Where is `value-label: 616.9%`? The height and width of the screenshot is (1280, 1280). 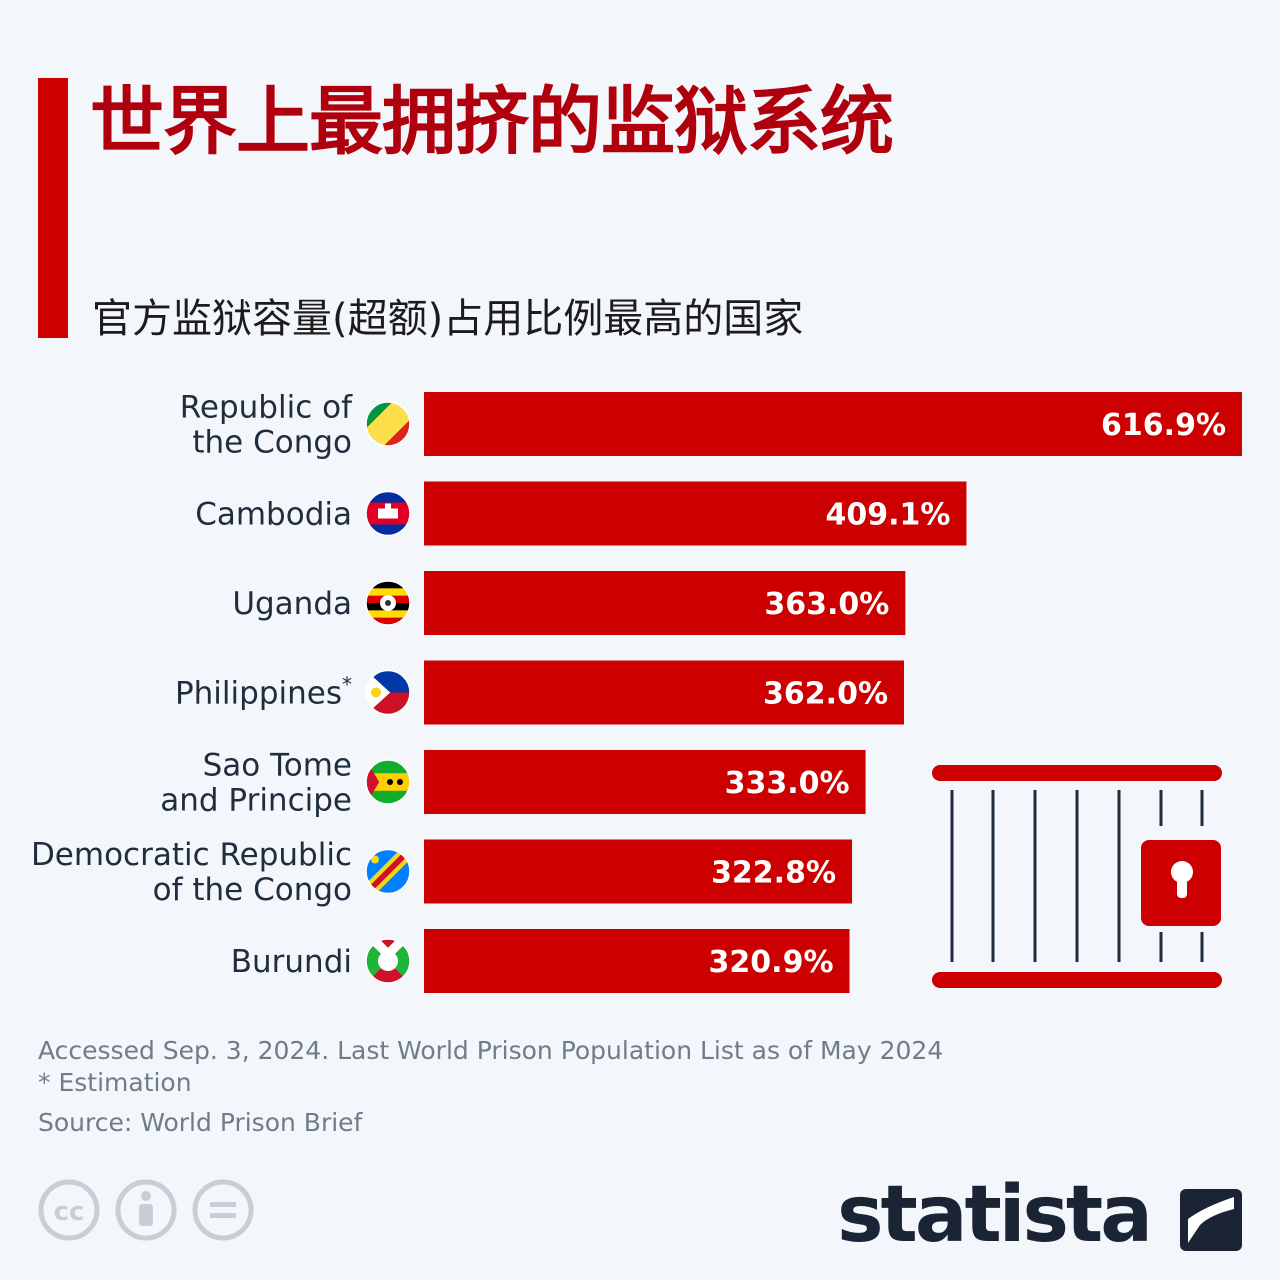 value-label: 616.9% is located at coordinates (1163, 425).